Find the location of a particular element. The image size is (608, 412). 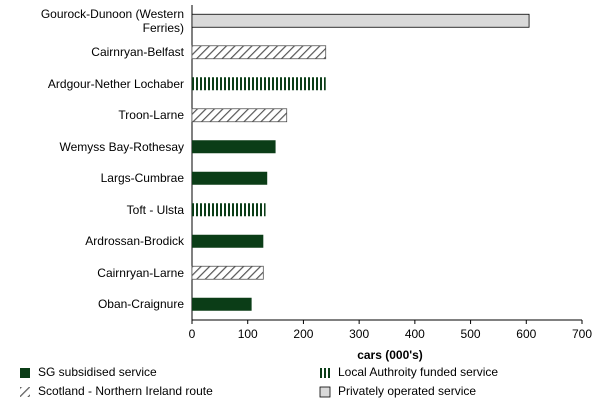

y-tick-label: Oban-Craignure is located at coordinates (140, 304).